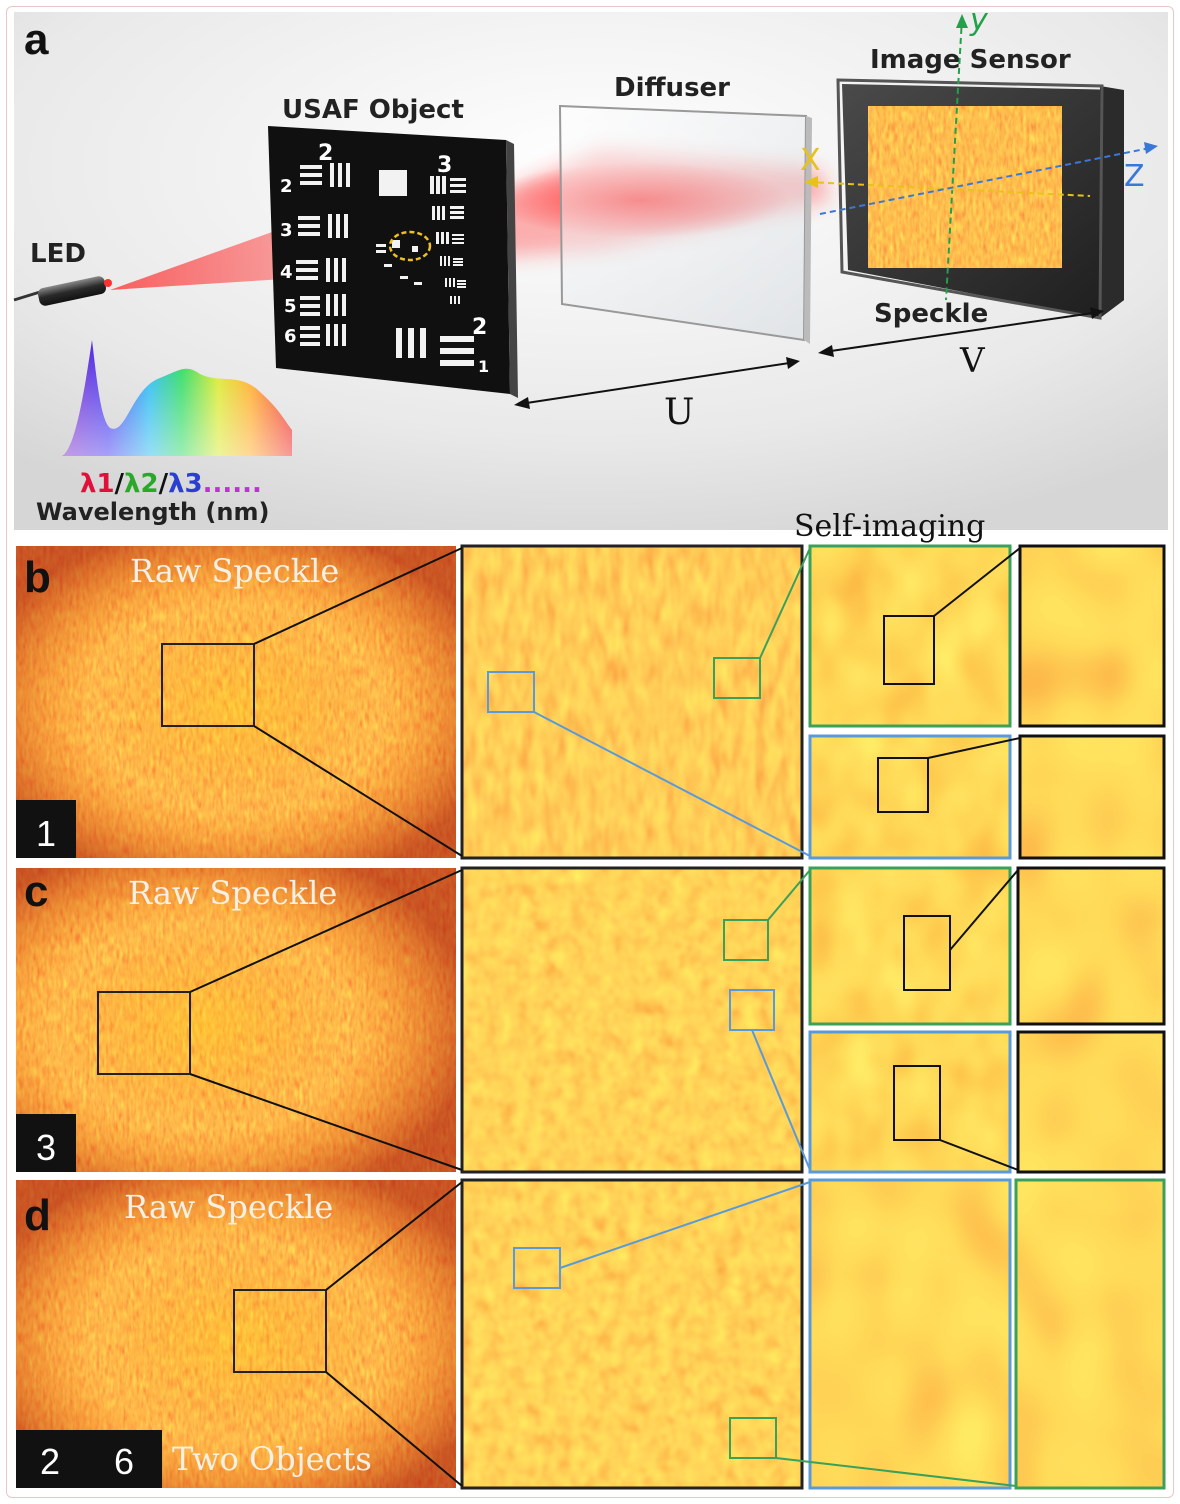 This screenshot has height=1504, width=1180. I want to click on badge: 1, so click(46, 829).